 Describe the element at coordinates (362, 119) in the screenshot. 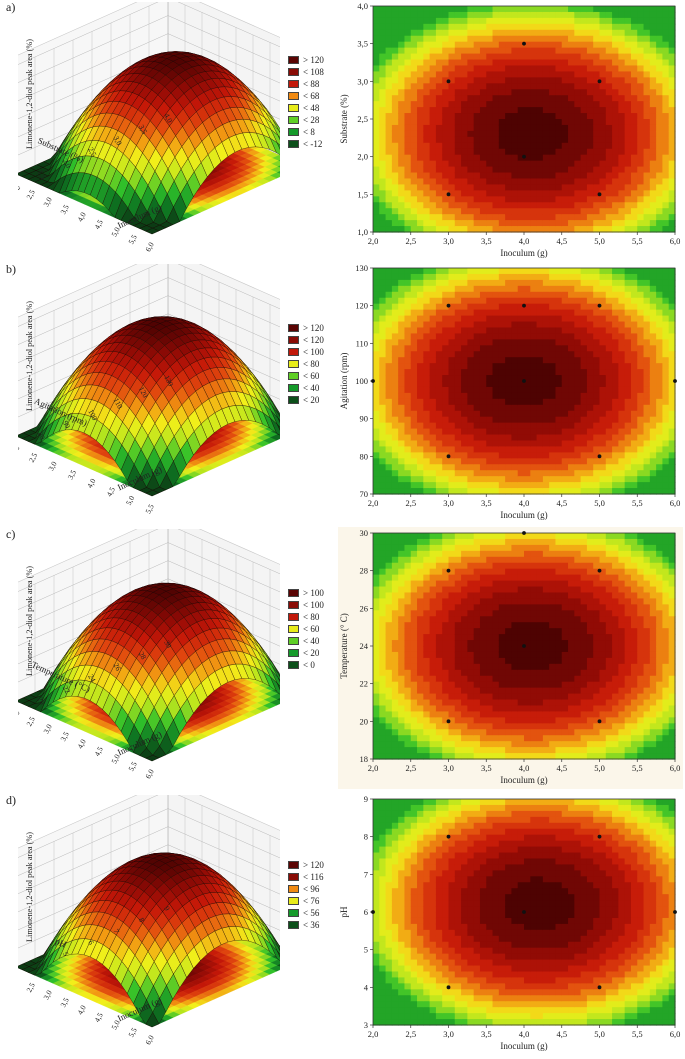

I see `y-tick-label: 2,5` at that location.